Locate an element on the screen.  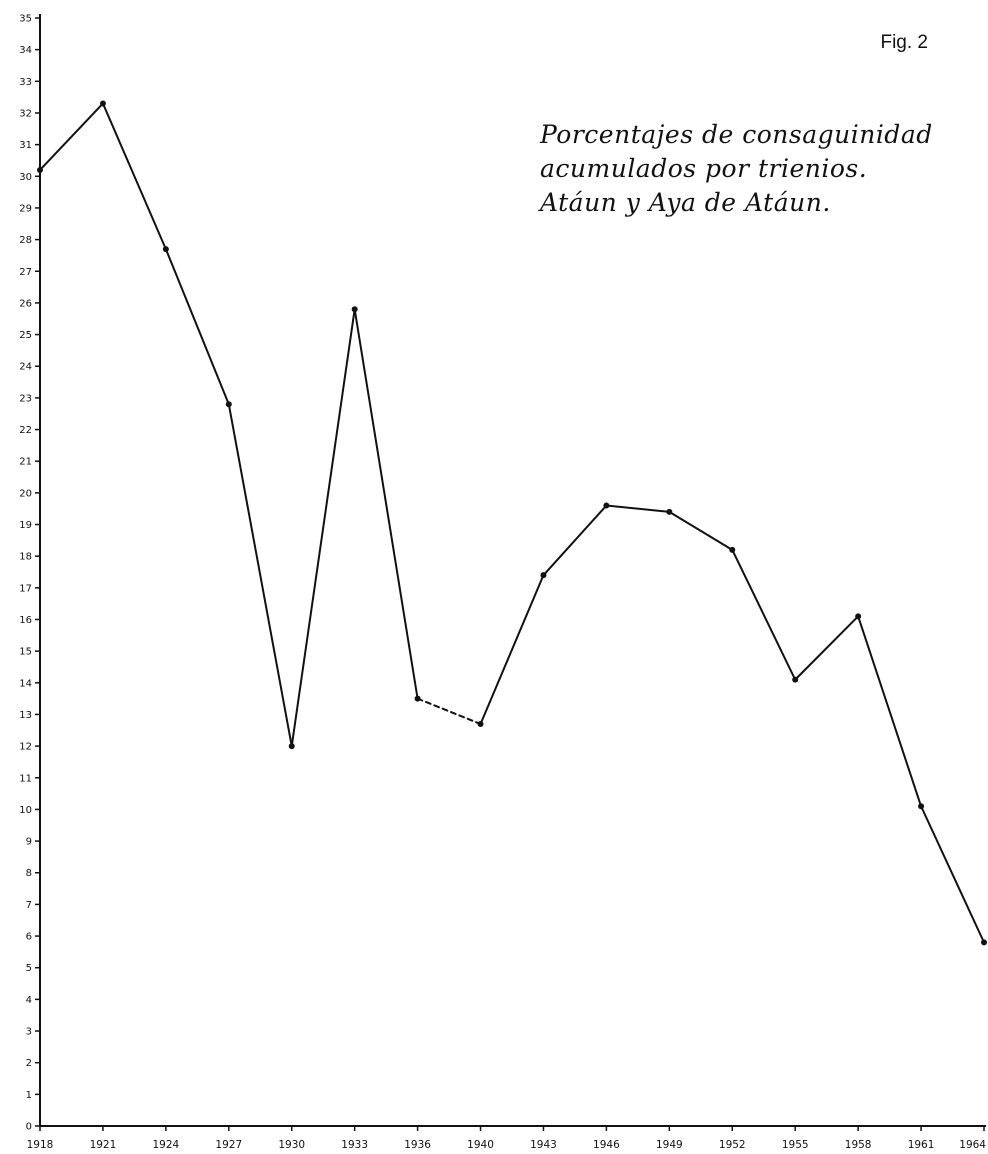
x-tick-label: 1958 is located at coordinates (858, 1145).